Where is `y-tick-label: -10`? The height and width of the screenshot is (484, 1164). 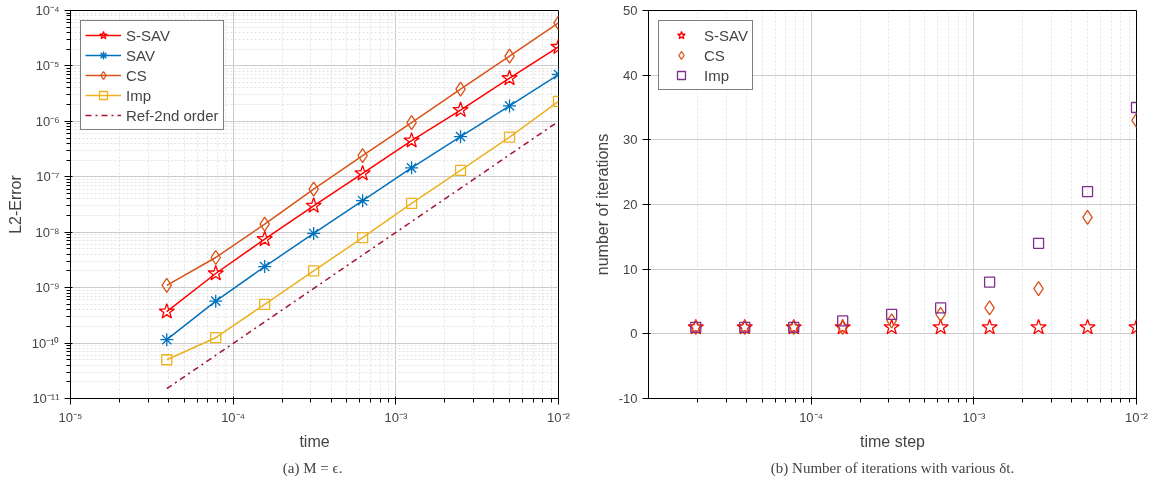
y-tick-label: -10 is located at coordinates (628, 398).